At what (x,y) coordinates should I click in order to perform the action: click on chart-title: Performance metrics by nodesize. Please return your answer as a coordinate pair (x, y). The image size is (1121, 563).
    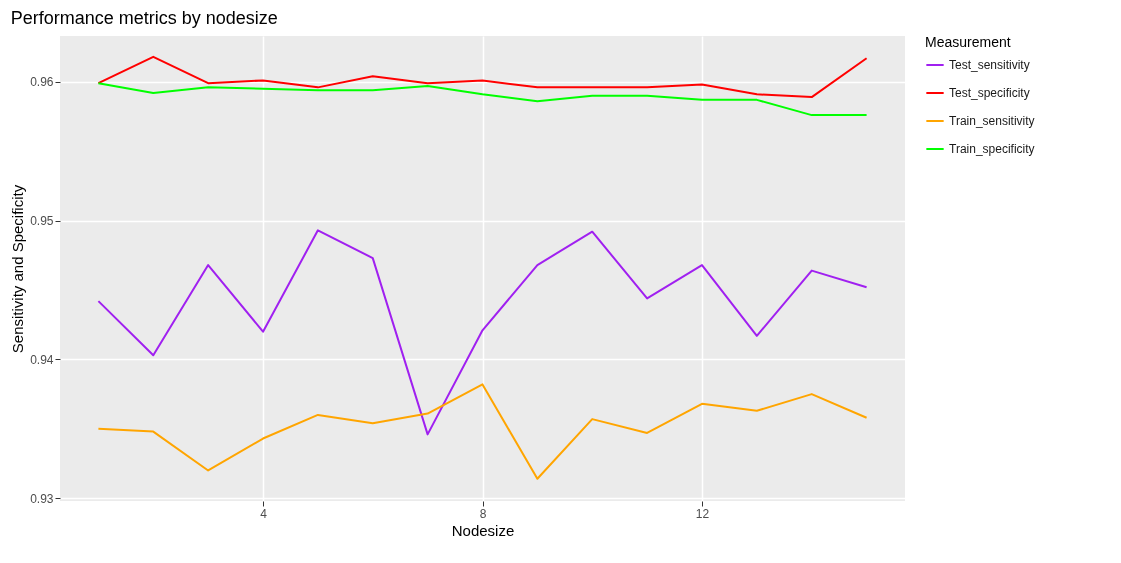
    Looking at the image, I should click on (144, 18).